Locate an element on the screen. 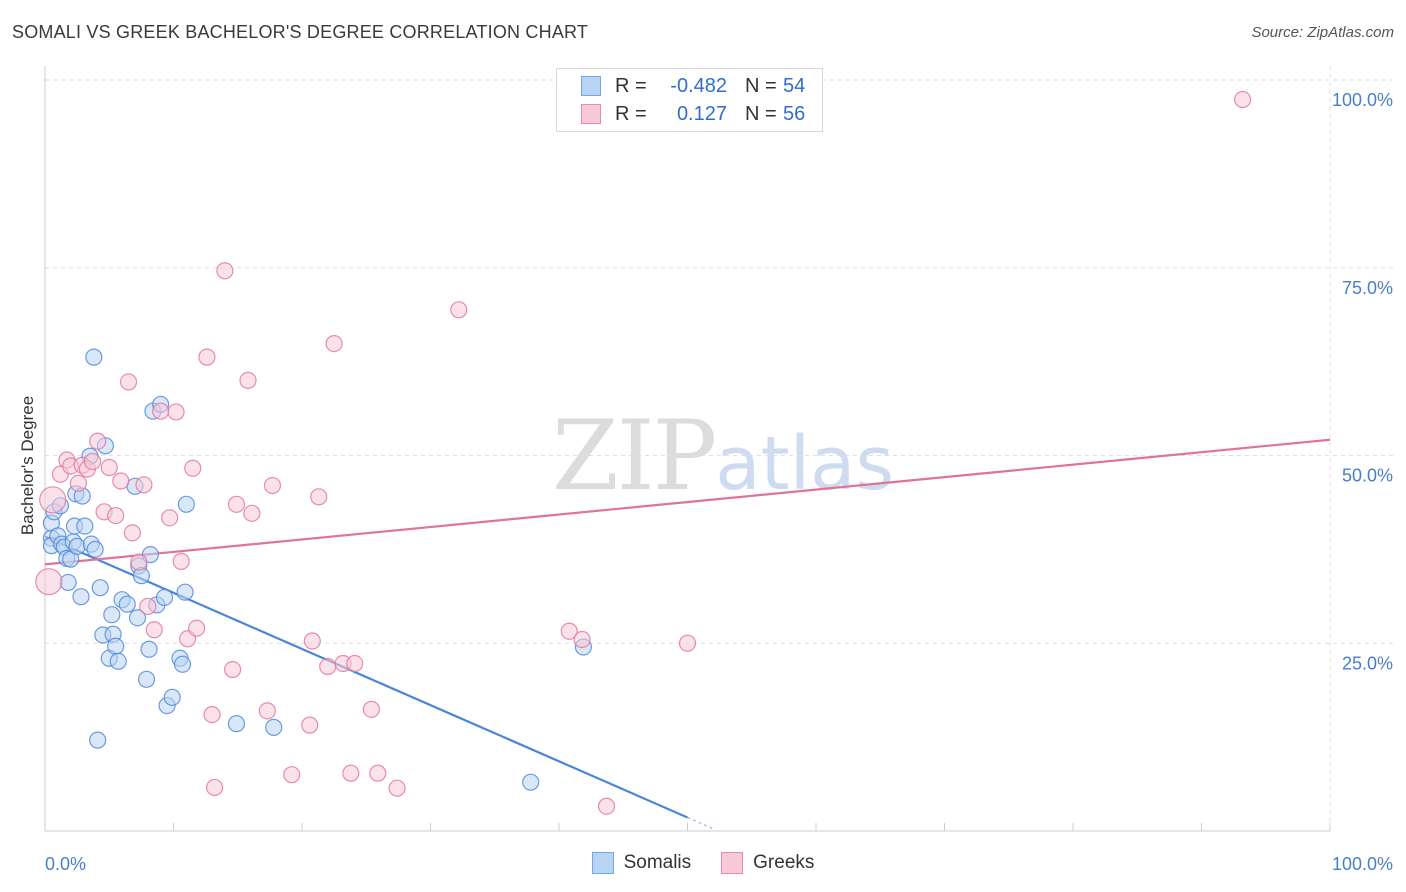 This screenshot has height=892, width=1406. greek-swatch is located at coordinates (591, 114).